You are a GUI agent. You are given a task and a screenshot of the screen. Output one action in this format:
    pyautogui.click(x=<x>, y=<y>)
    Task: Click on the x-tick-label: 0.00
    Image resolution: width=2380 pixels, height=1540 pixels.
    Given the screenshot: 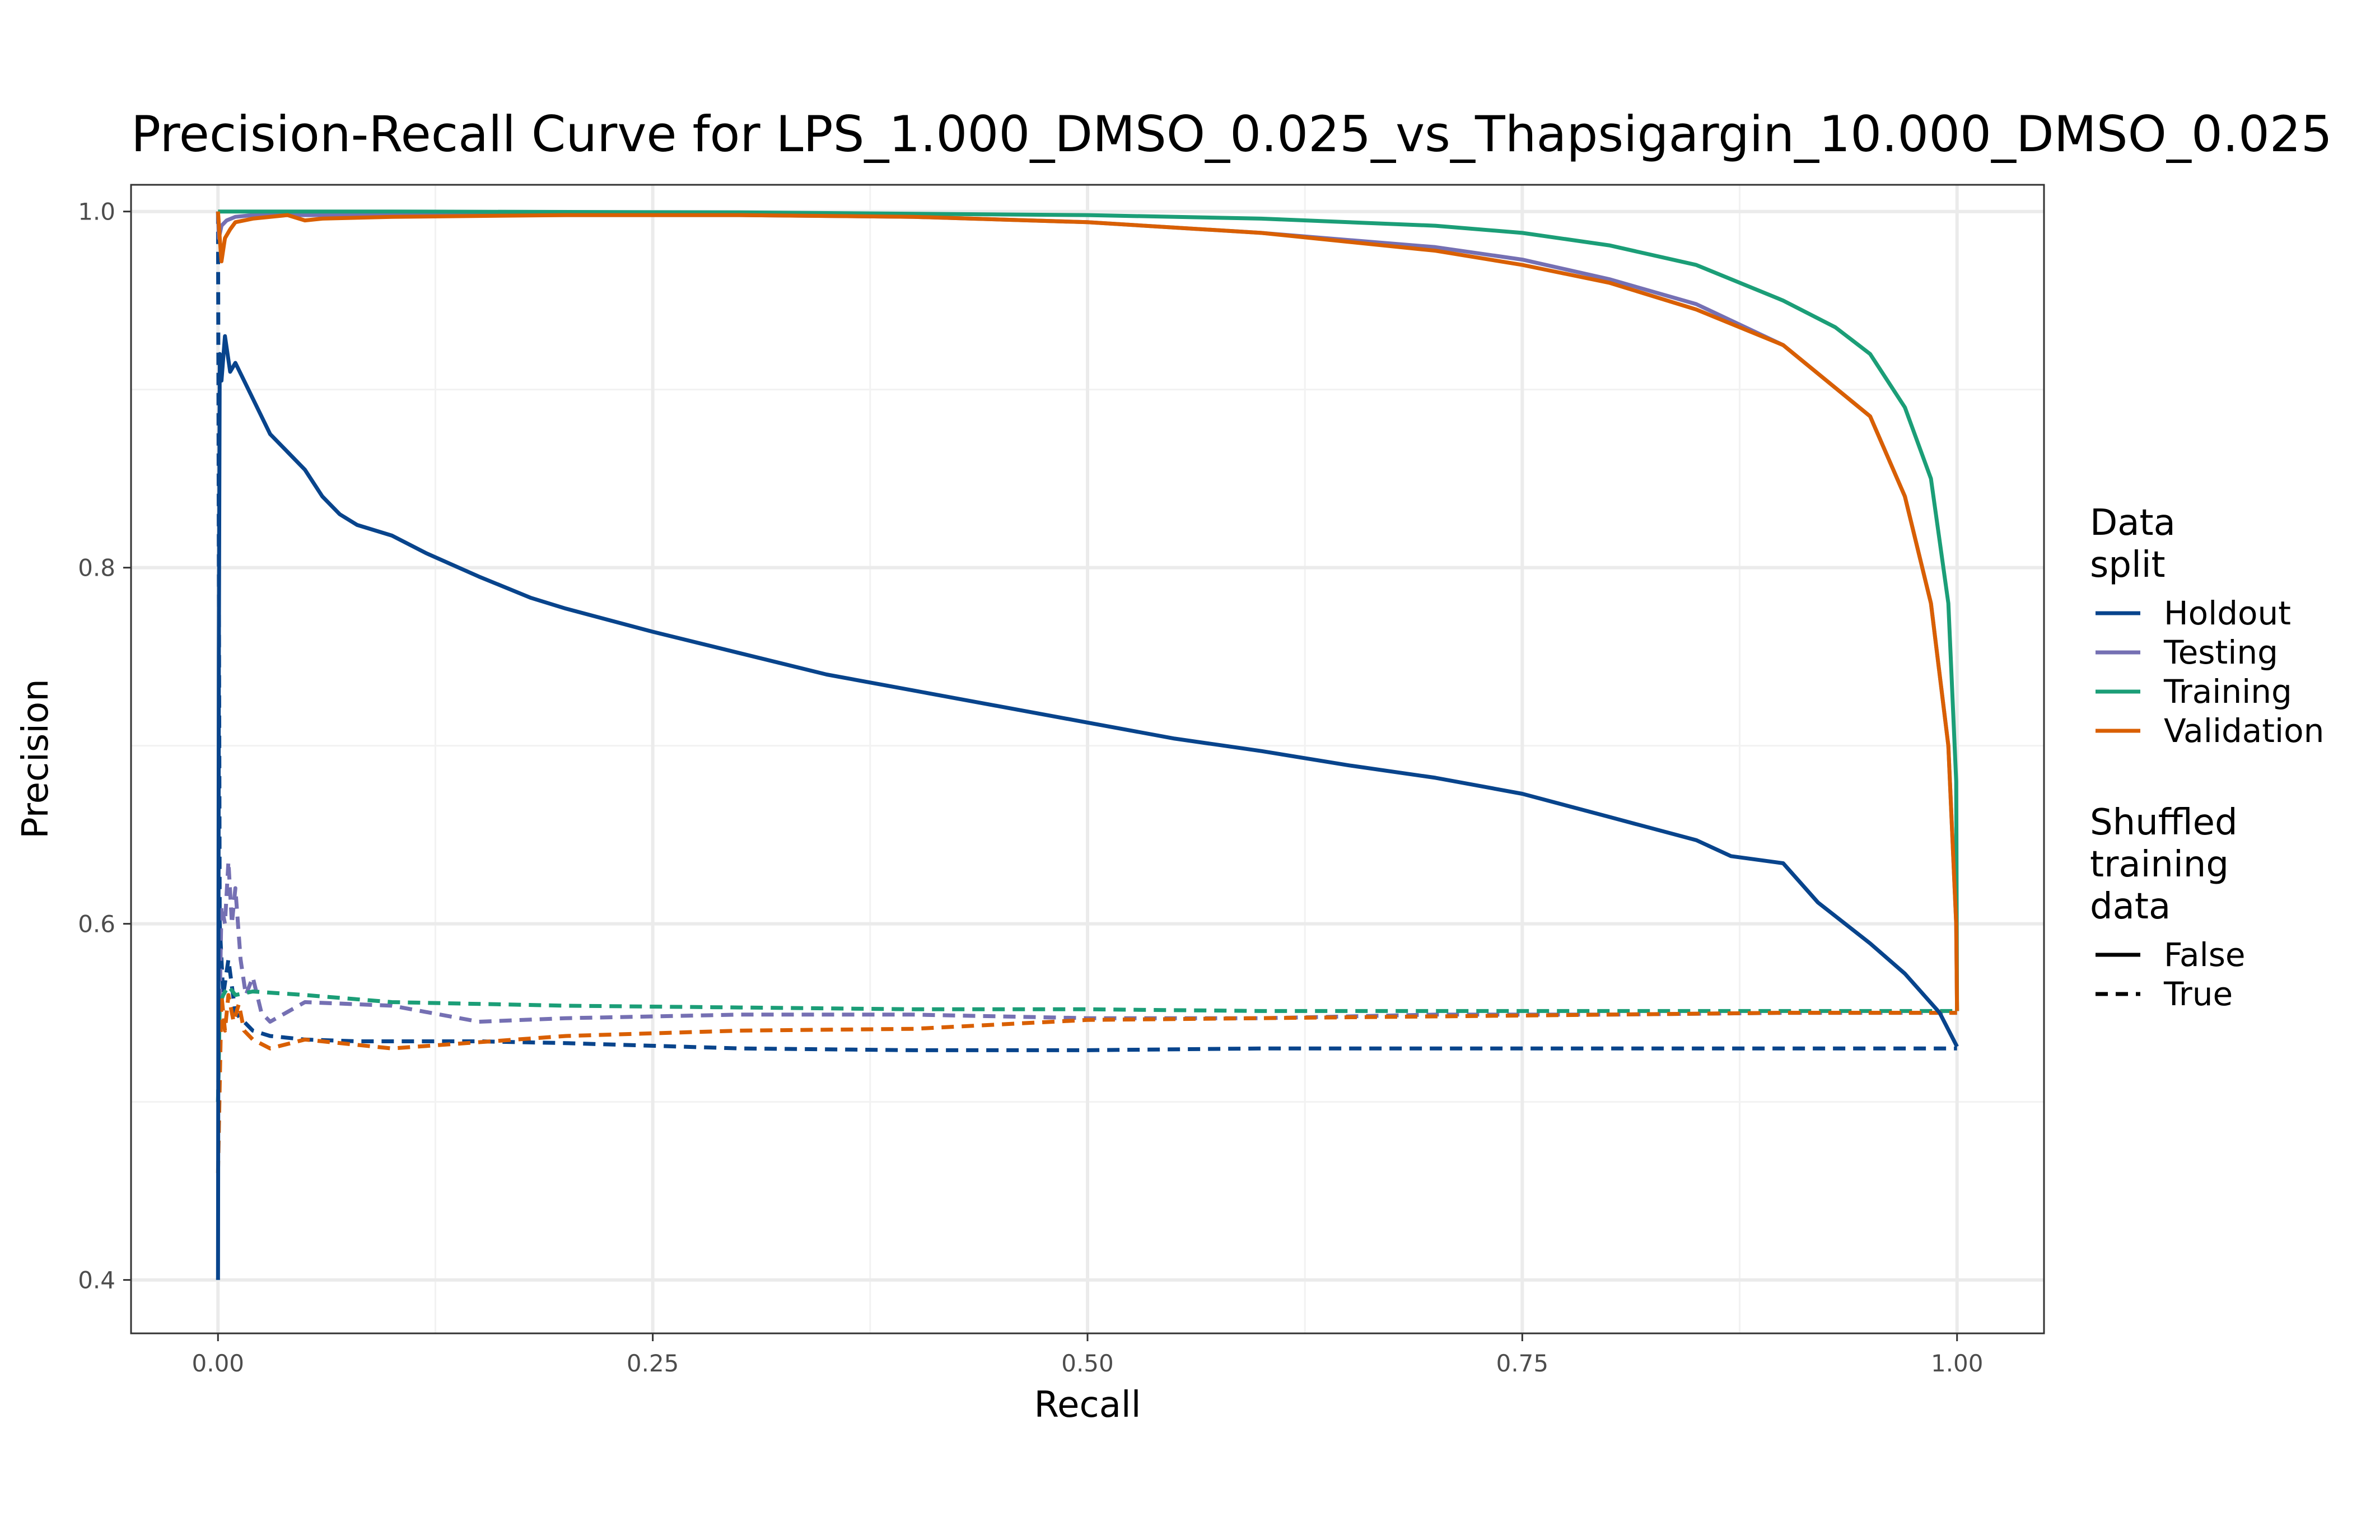 What is the action you would take?
    pyautogui.click(x=219, y=1364)
    